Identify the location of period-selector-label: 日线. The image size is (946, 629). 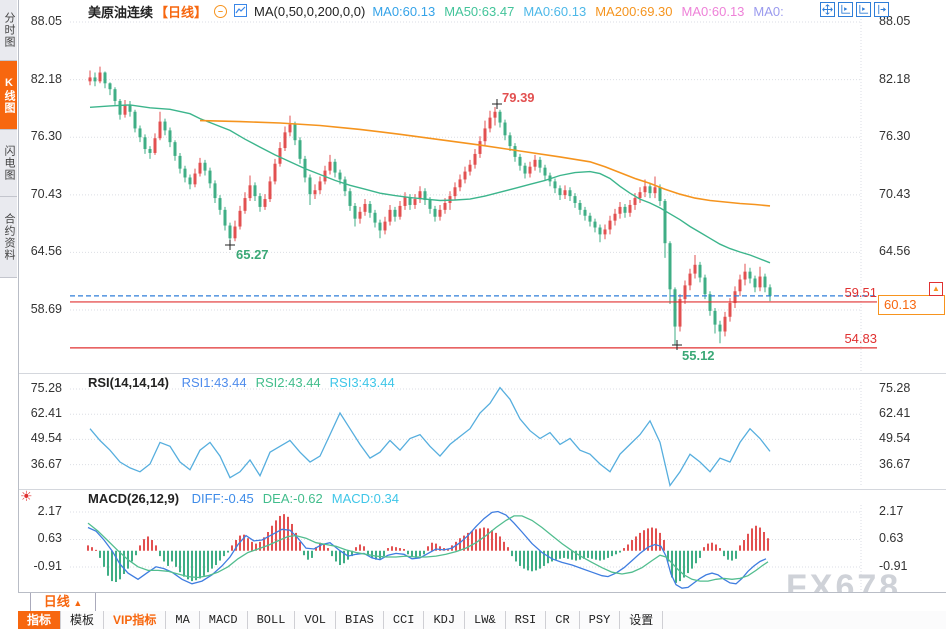
(56, 601).